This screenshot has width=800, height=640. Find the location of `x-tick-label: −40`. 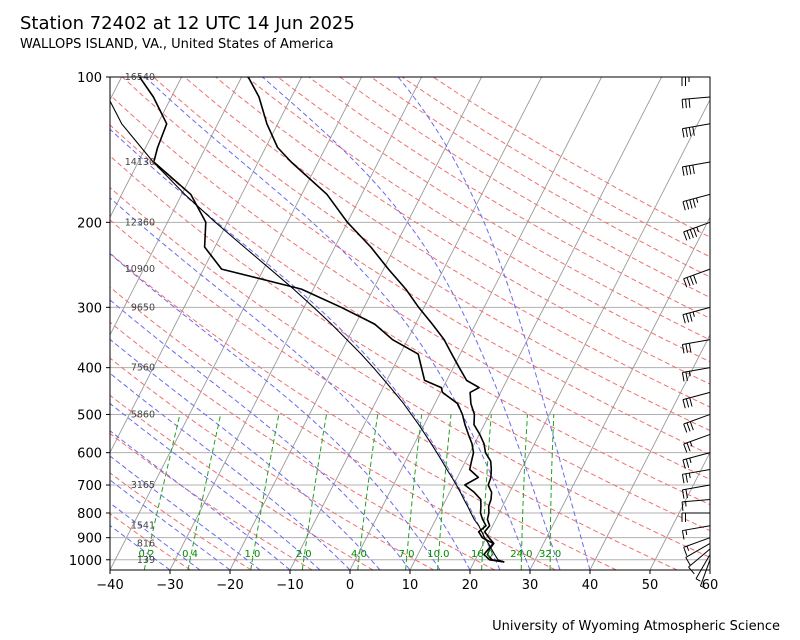

x-tick-label: −40 is located at coordinates (109, 585).